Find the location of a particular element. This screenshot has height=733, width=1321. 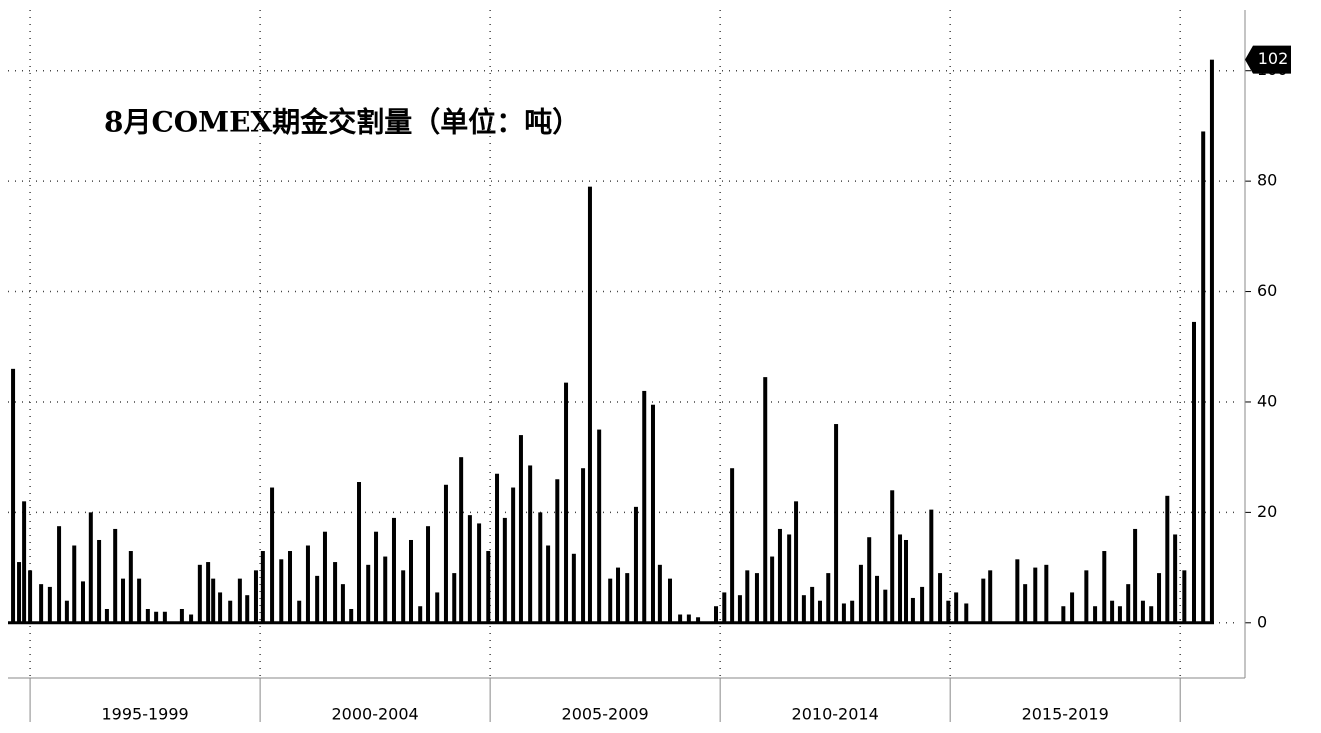

x-period-label: 2015-2019 is located at coordinates (1065, 714).